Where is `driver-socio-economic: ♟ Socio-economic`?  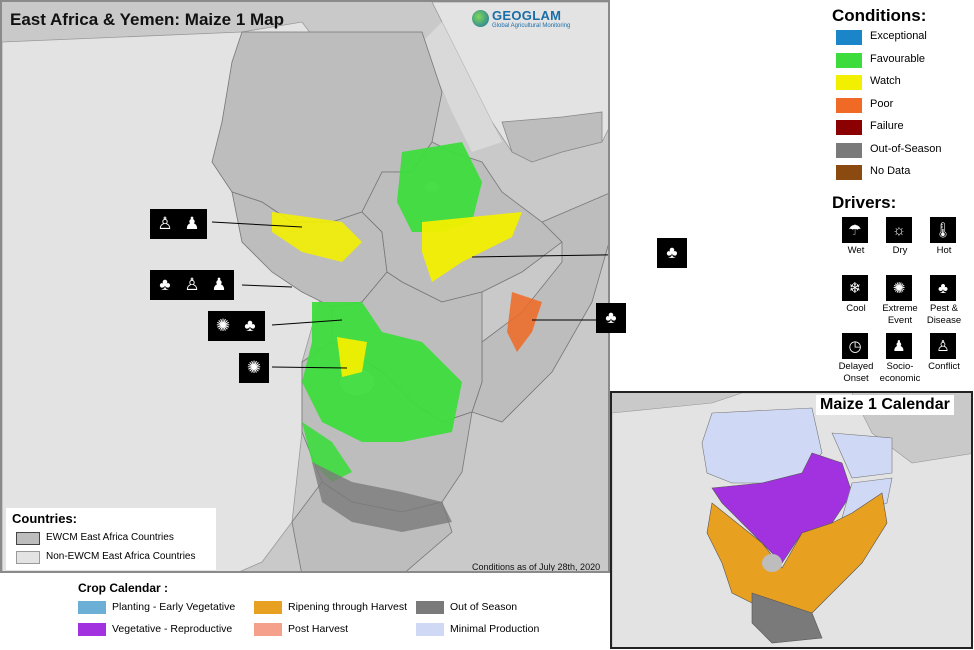 driver-socio-economic: ♟ Socio-economic is located at coordinates (900, 360).